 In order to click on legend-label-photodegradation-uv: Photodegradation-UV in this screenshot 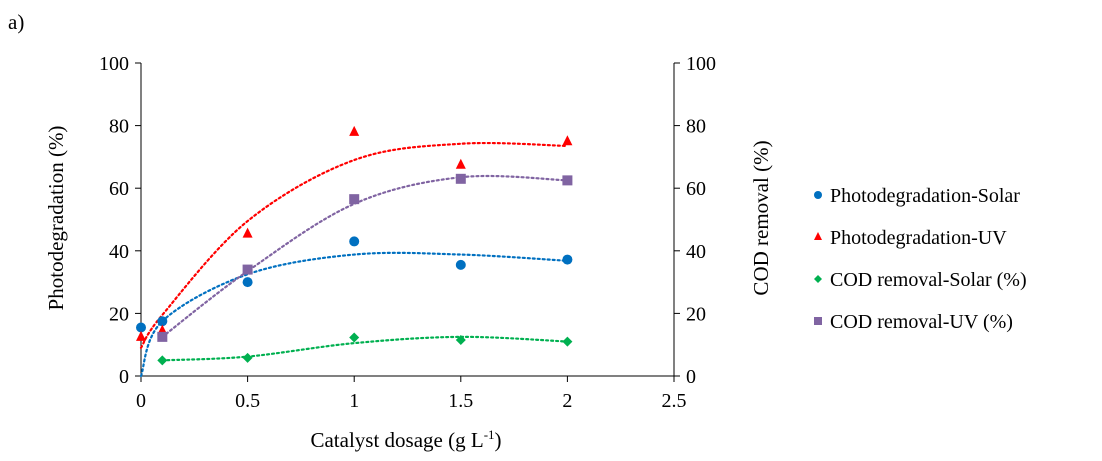, I will do `click(918, 238)`.